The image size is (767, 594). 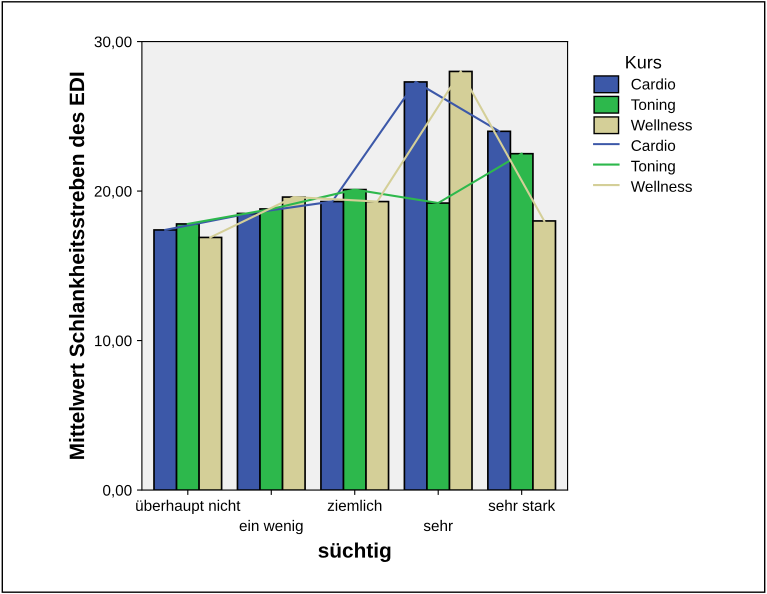 What do you see at coordinates (113, 192) in the screenshot?
I see `y-tick-label: 20,00` at bounding box center [113, 192].